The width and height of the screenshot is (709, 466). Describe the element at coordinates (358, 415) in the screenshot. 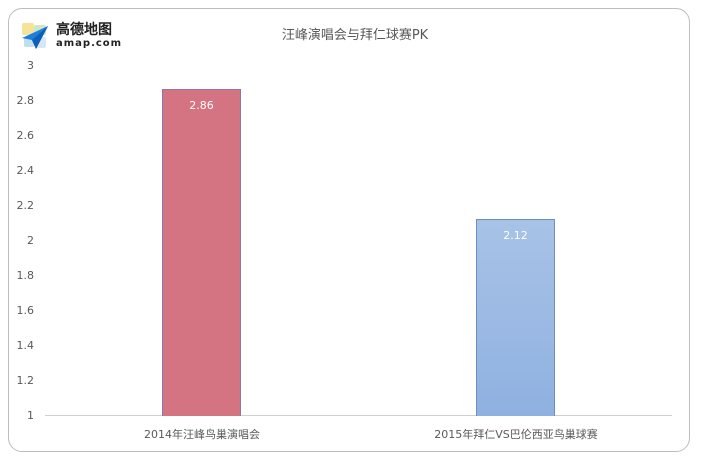

I see `x-axis-line` at that location.